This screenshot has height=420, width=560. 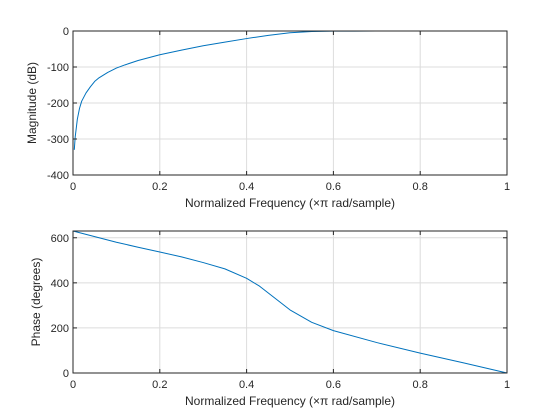 I want to click on magnitude-y-tick-label: -100, so click(x=58, y=68).